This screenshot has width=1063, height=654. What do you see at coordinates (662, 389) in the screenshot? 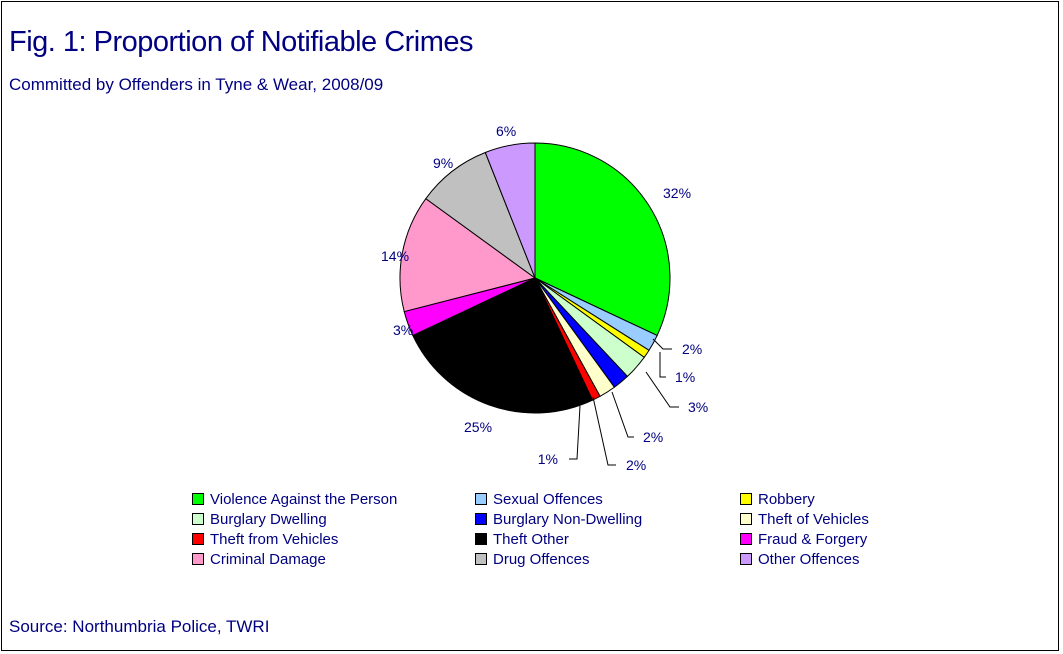
I see `leader-line-burglary-dwelling` at bounding box center [662, 389].